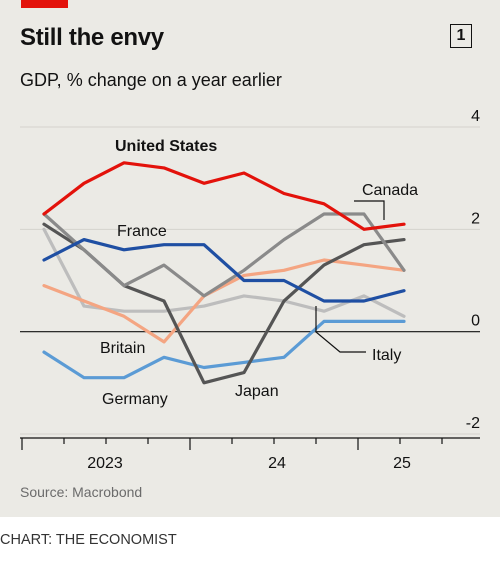 The height and width of the screenshot is (566, 500). Describe the element at coordinates (250, 454) in the screenshot. I see `x-axis: 2023 24 25` at that location.